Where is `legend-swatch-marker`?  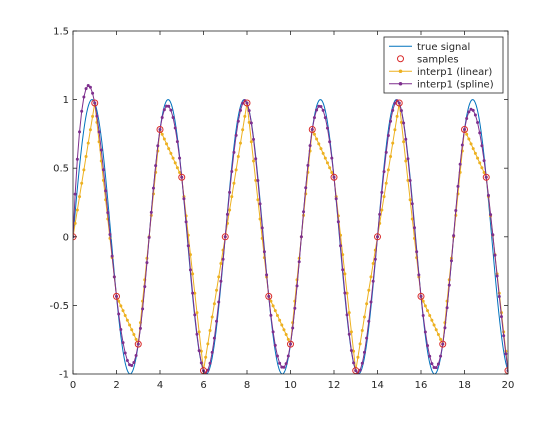
legend-swatch-marker is located at coordinates (400, 59).